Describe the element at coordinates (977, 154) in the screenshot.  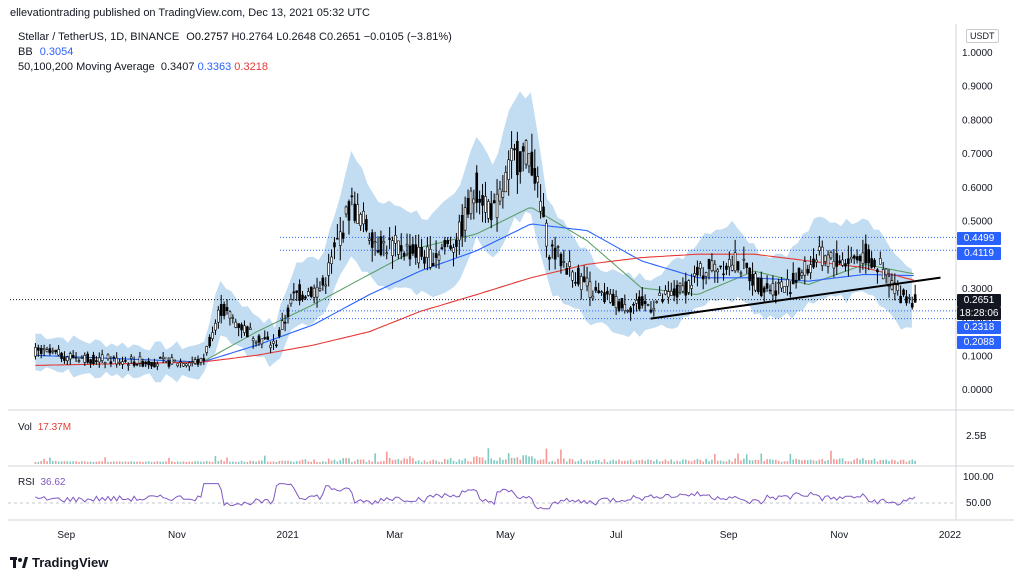
I see `y-tick-label: 0.7000` at that location.